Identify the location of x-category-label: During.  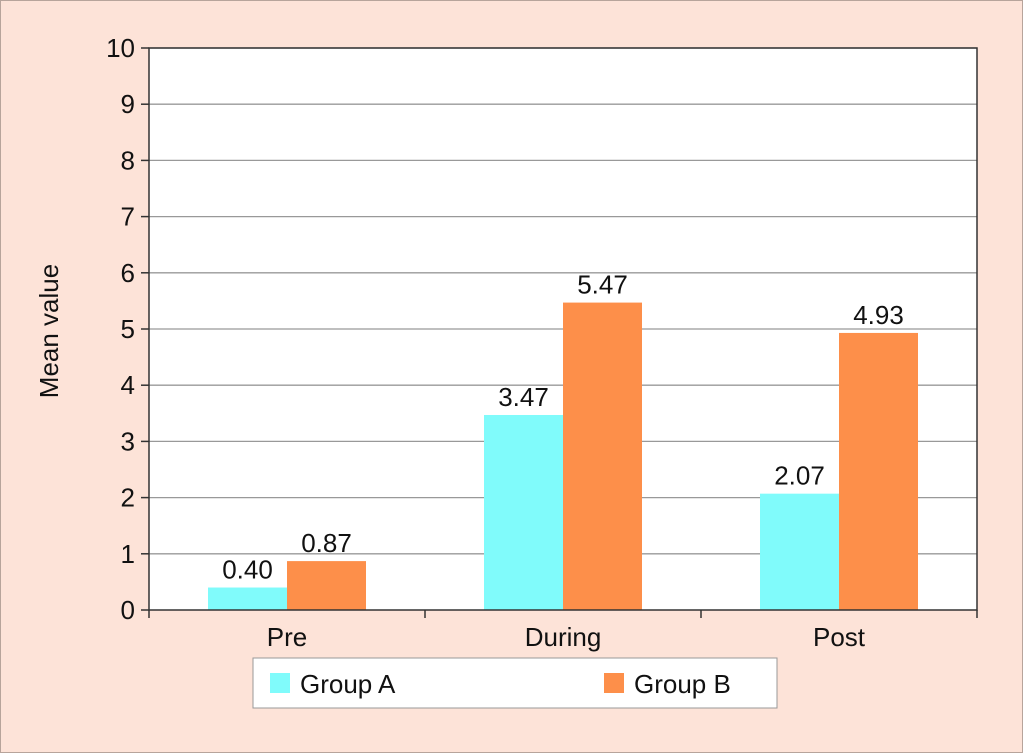
(563, 637).